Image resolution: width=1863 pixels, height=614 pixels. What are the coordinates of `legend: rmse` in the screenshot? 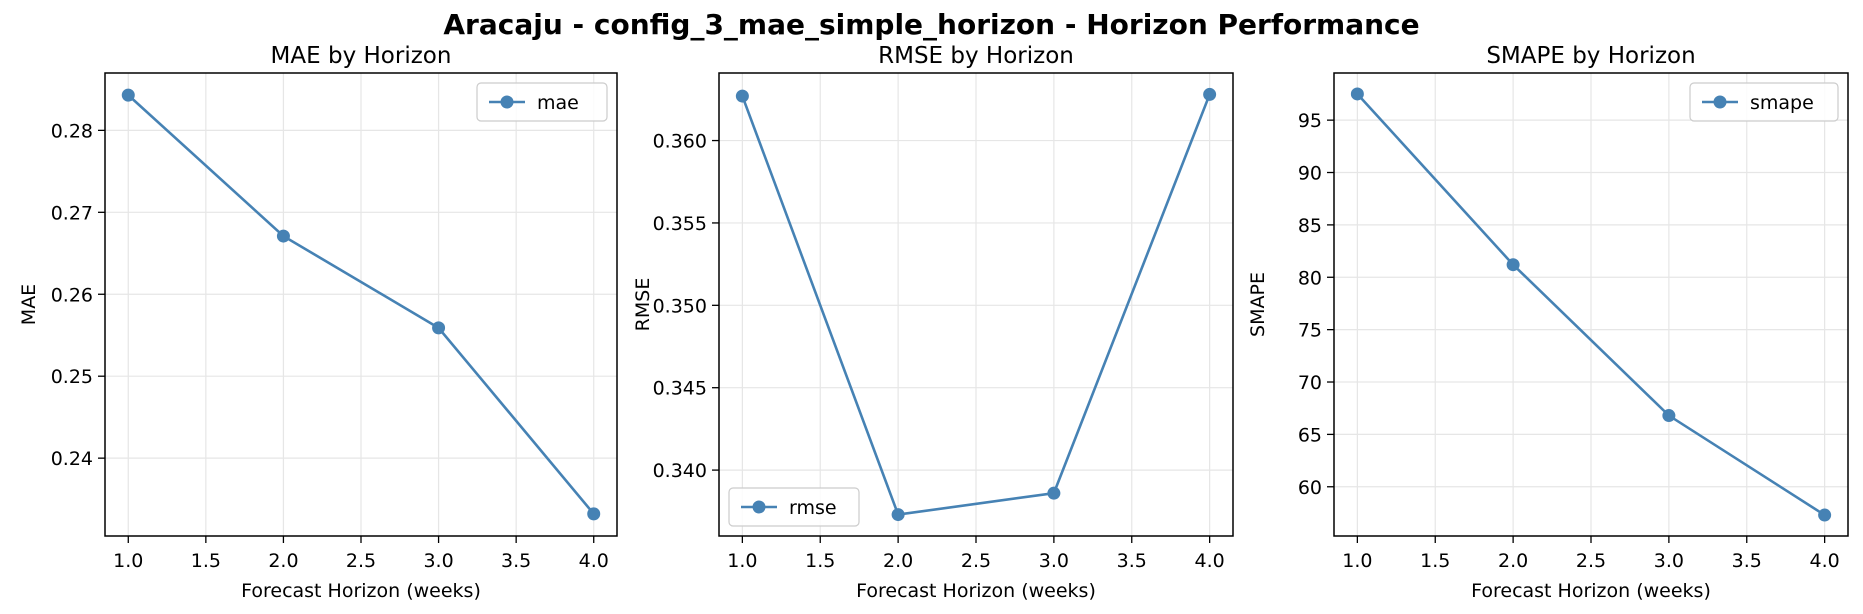 It's located at (794, 507).